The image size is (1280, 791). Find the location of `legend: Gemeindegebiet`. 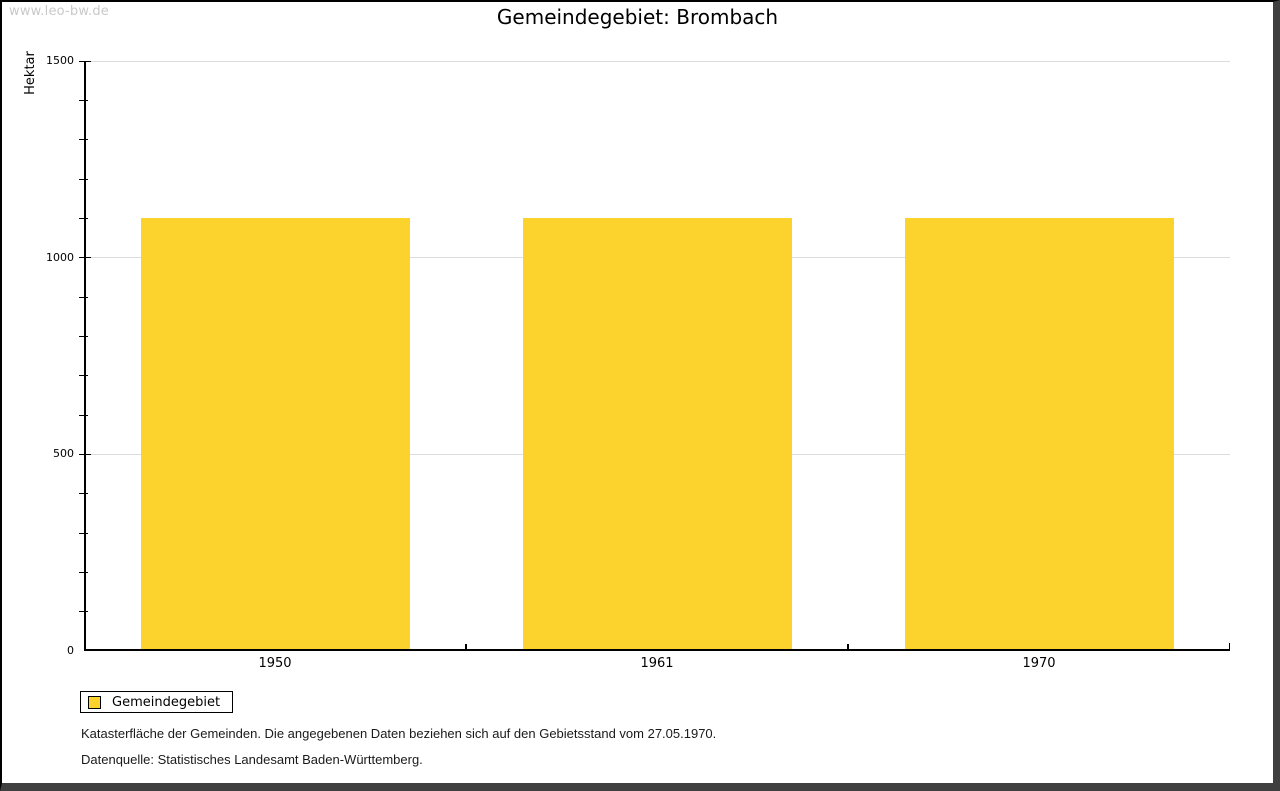

legend: Gemeindegebiet is located at coordinates (157, 702).